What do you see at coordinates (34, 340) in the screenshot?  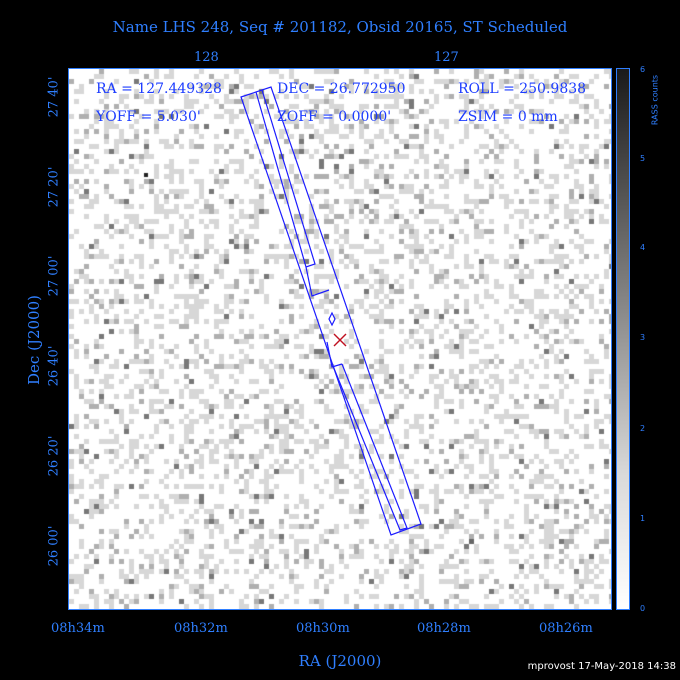 I see `y-axis-label: Dec (J2000)` at bounding box center [34, 340].